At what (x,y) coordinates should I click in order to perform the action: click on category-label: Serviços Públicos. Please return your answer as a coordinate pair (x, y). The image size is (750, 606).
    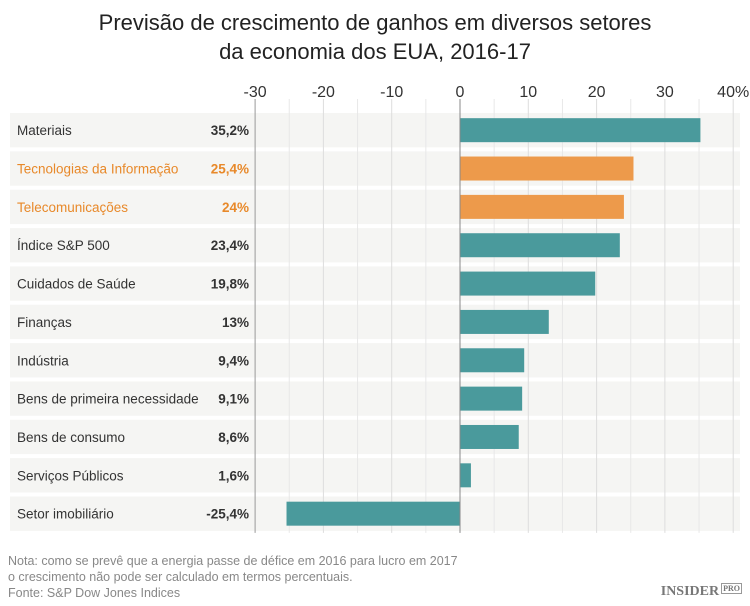
    Looking at the image, I should click on (70, 475).